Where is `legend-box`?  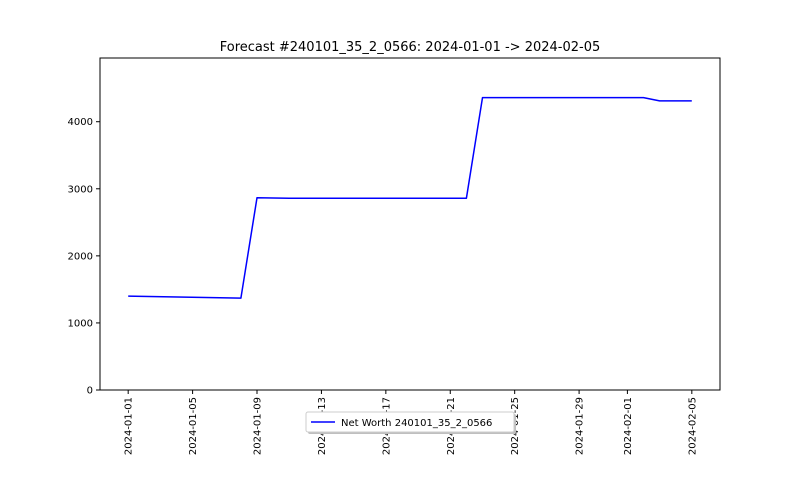 legend-box is located at coordinates (410, 422).